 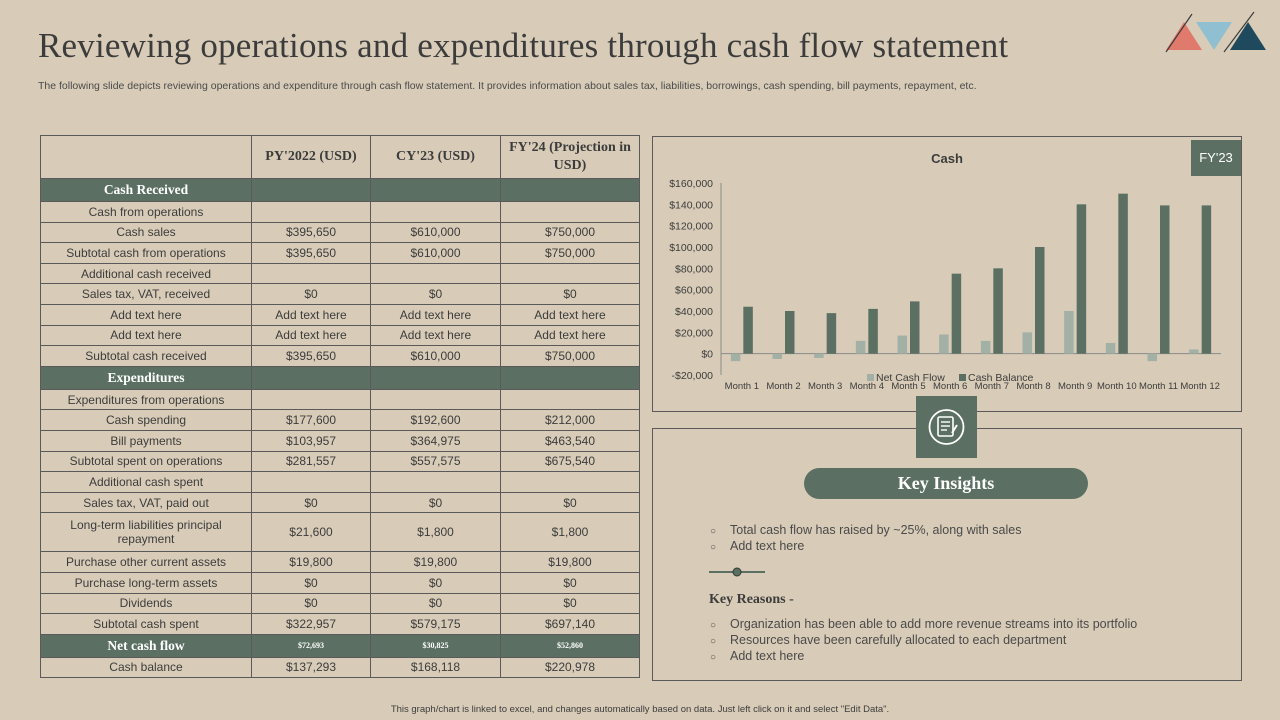 What do you see at coordinates (146, 190) in the screenshot?
I see `row-label: Cash Received` at bounding box center [146, 190].